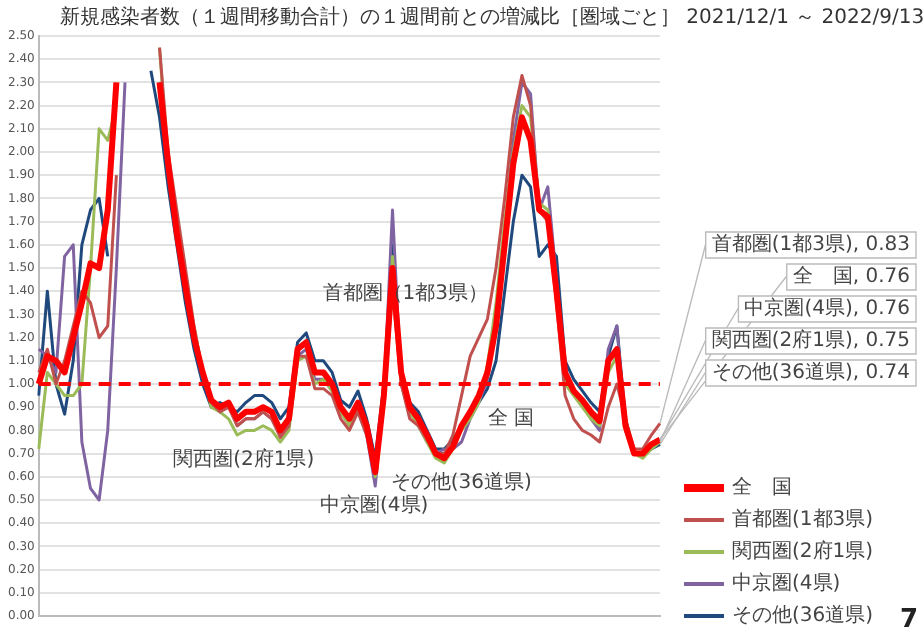  I want to click on text: 7, so click(908, 619).